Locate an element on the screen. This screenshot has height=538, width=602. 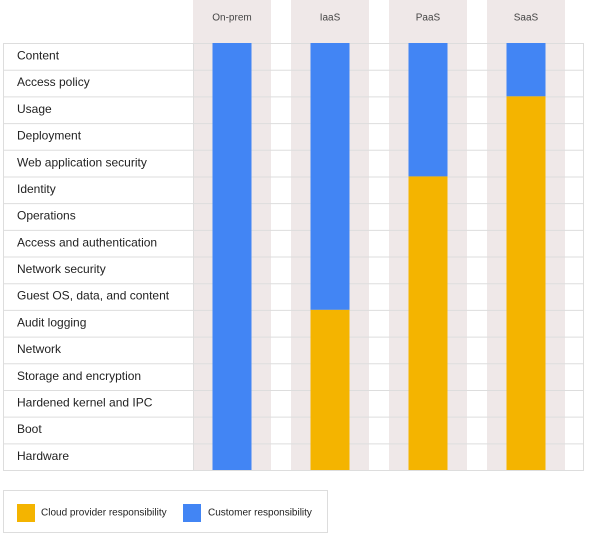
layer-label: Audit logging is located at coordinates (51, 322).